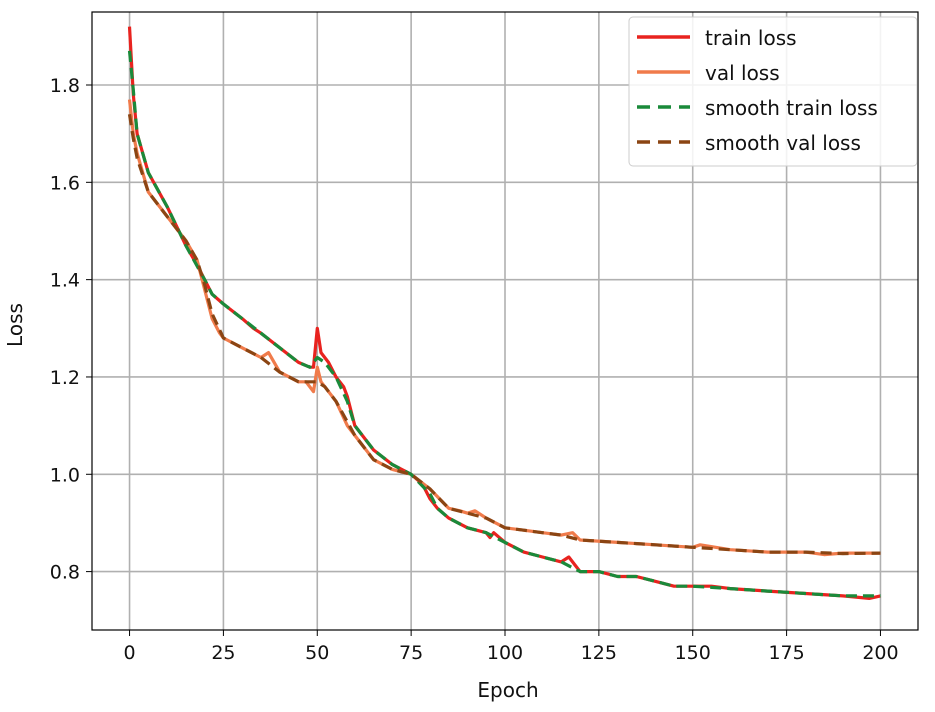  I want to click on y-tick-label: 1.0, so click(65, 475).